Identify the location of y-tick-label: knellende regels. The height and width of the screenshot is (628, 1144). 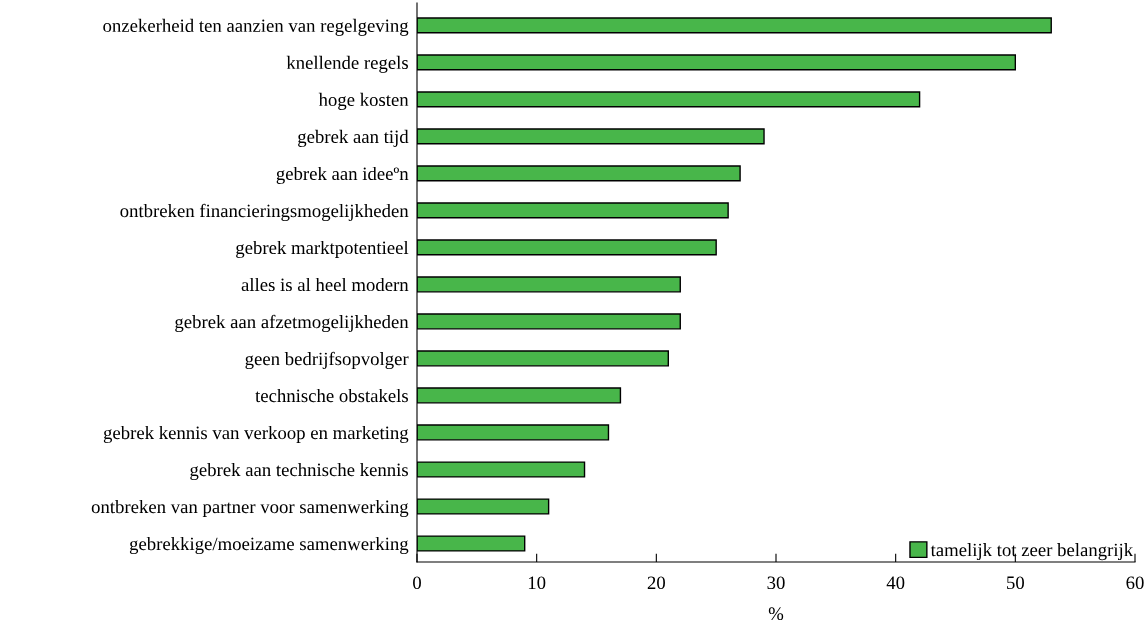
(347, 64).